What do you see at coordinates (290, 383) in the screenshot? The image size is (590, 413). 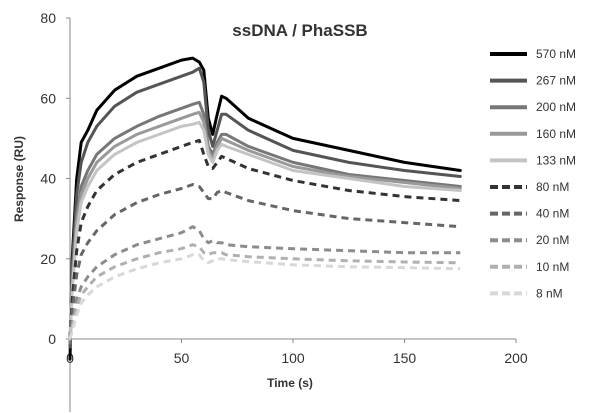 I see `x-axis-title: Time (s)` at bounding box center [290, 383].